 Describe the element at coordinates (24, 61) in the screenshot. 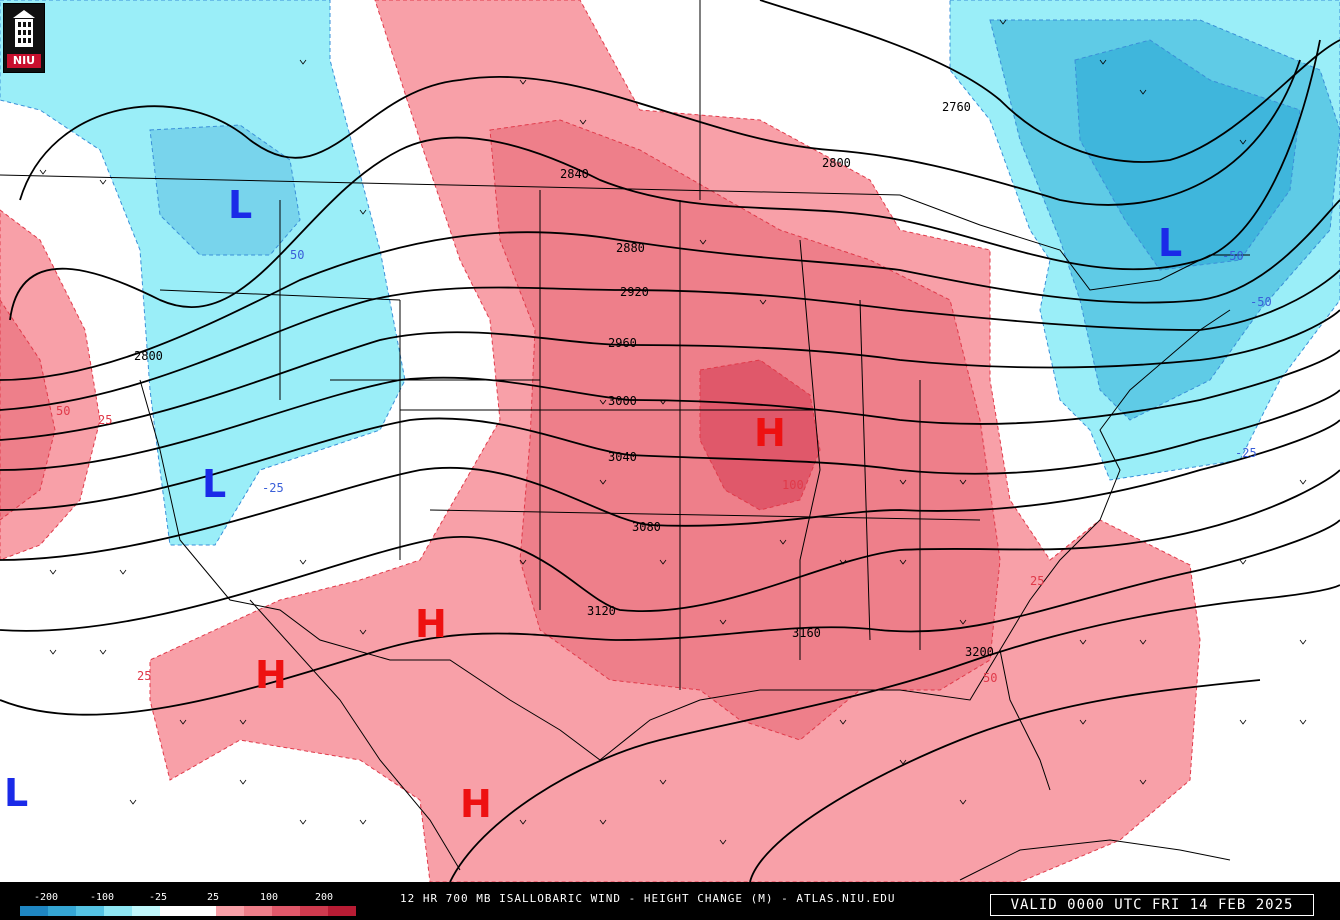

I see `logo-text: NIU` at that location.